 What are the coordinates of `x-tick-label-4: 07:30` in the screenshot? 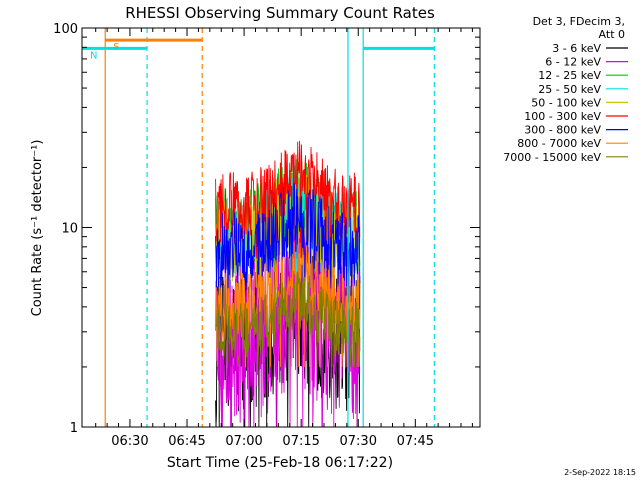 It's located at (358, 441).